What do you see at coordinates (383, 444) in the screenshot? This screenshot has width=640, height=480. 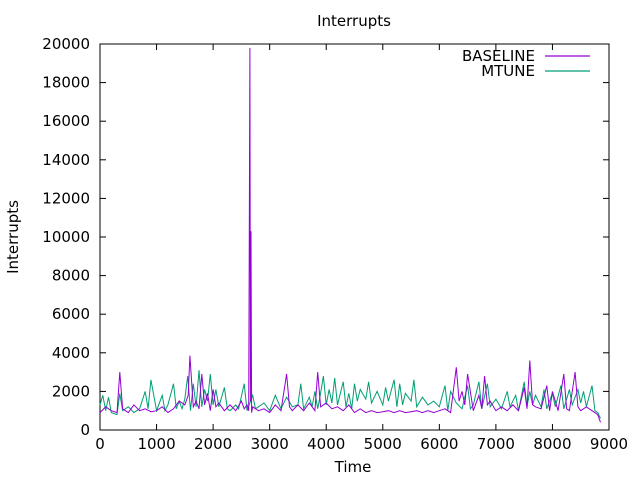 I see `x-tick-label: 5000` at bounding box center [383, 444].